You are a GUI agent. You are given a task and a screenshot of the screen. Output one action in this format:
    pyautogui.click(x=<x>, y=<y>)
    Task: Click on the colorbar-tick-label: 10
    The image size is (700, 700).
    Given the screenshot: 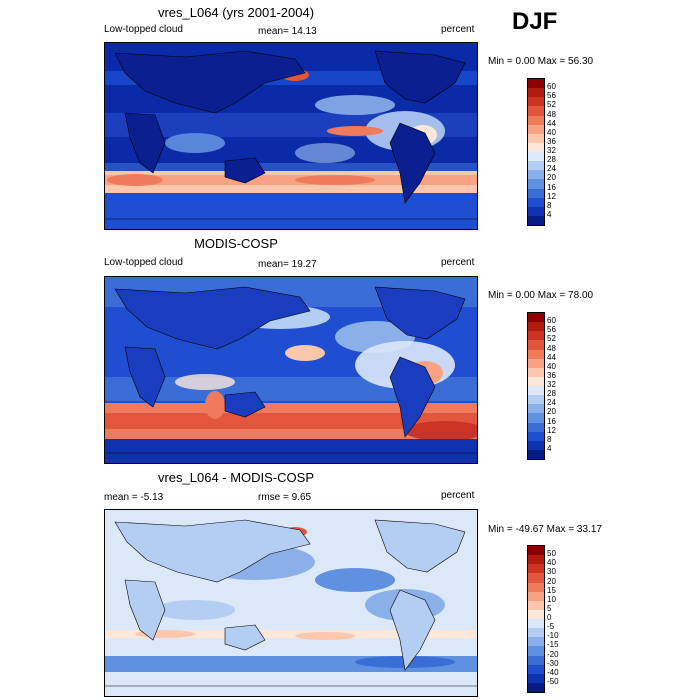 What is the action you would take?
    pyautogui.click(x=551, y=599)
    